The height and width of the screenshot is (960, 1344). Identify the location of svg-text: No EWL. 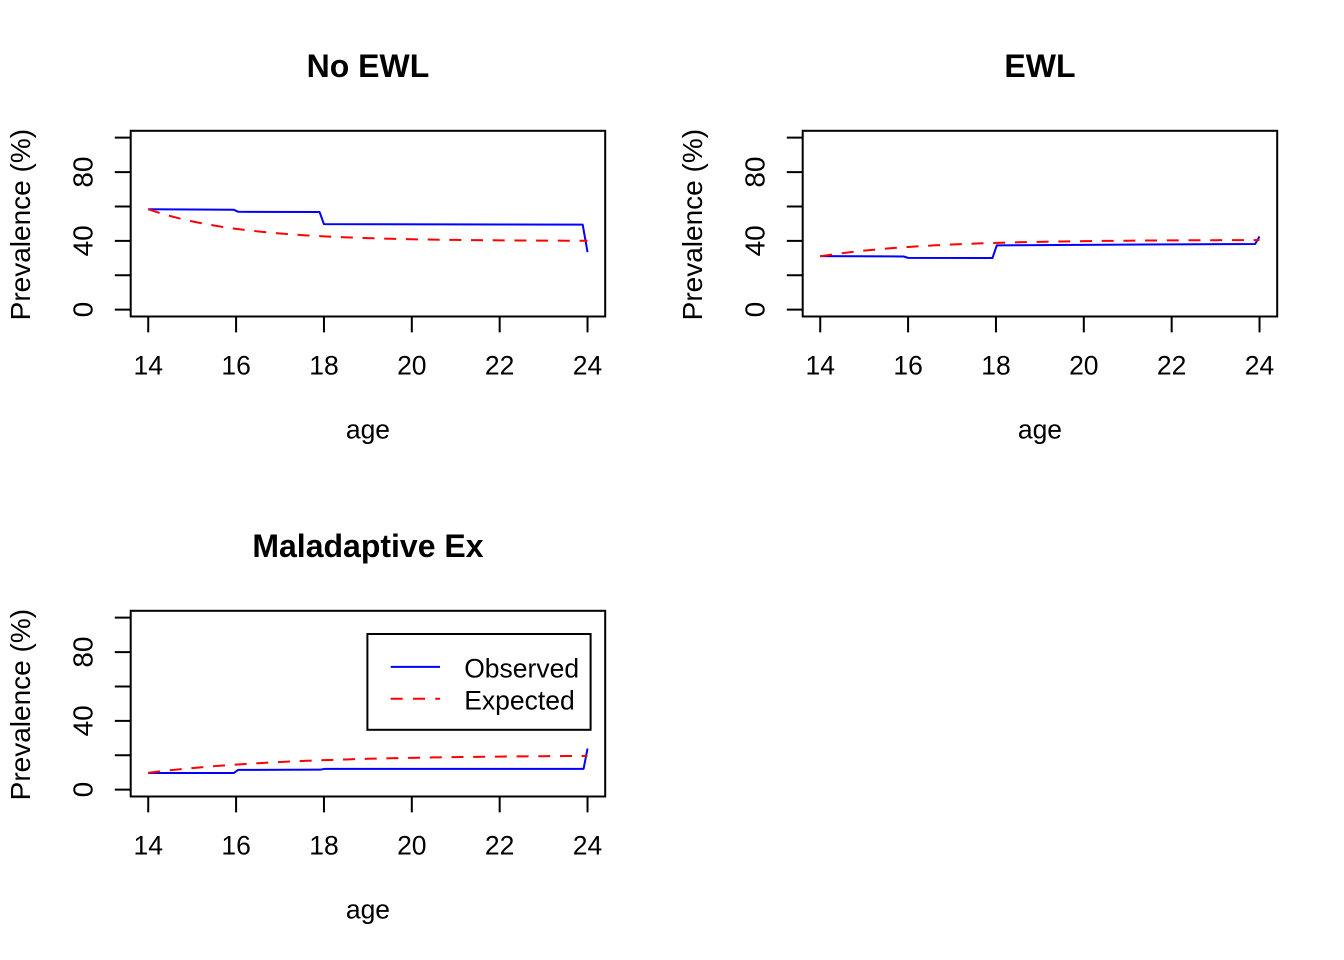
(368, 66).